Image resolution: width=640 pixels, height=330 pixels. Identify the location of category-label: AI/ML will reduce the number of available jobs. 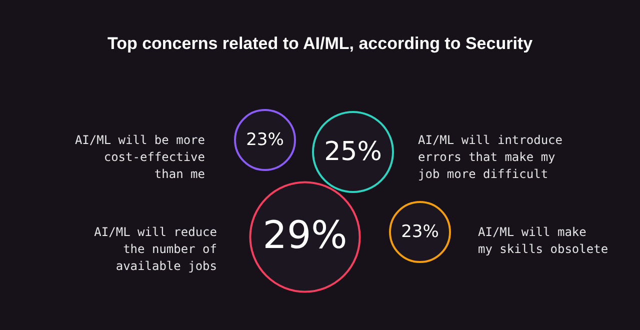
(155, 249).